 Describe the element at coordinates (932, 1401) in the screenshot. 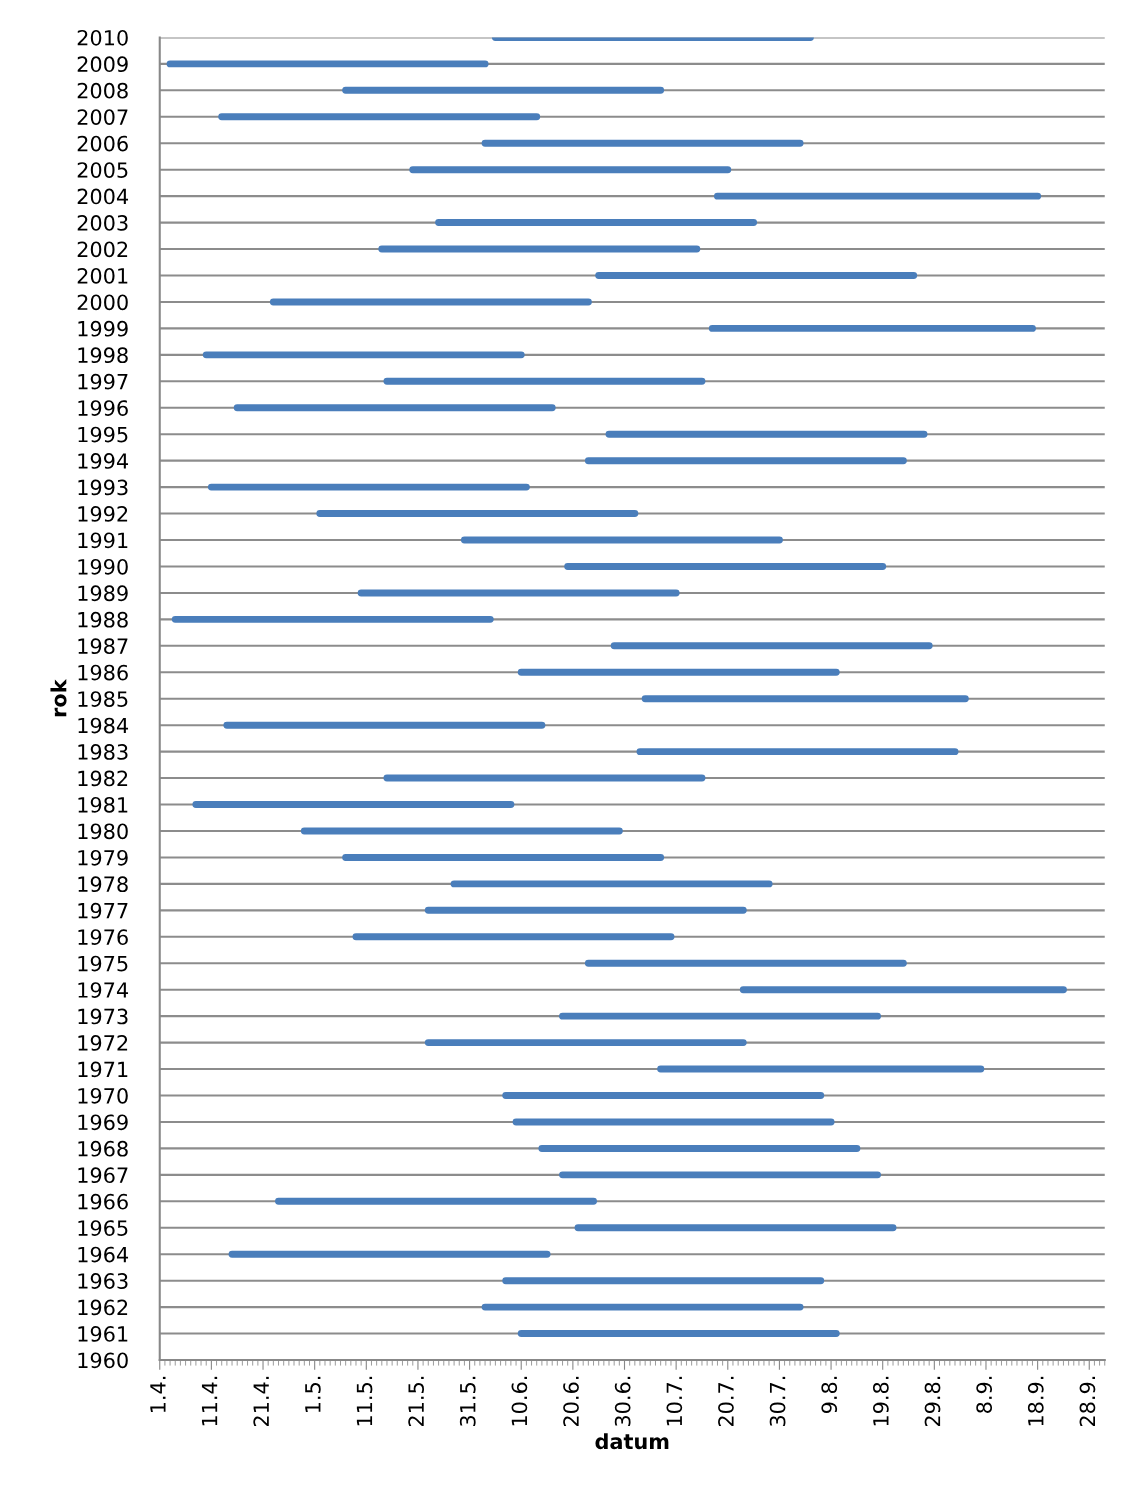

I see `x-tick-label: 29.8.` at that location.